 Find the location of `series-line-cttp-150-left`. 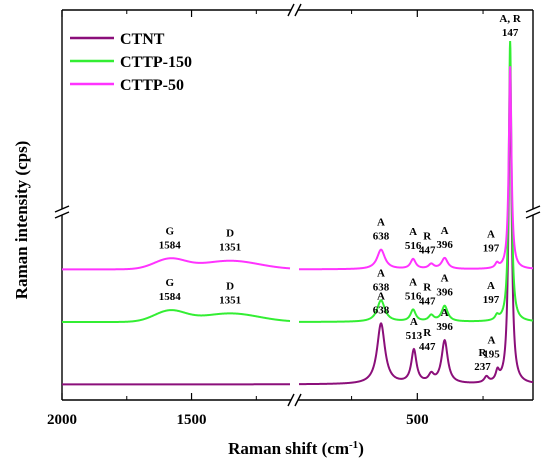

series-line-cttp-150-left is located at coordinates (176, 316).